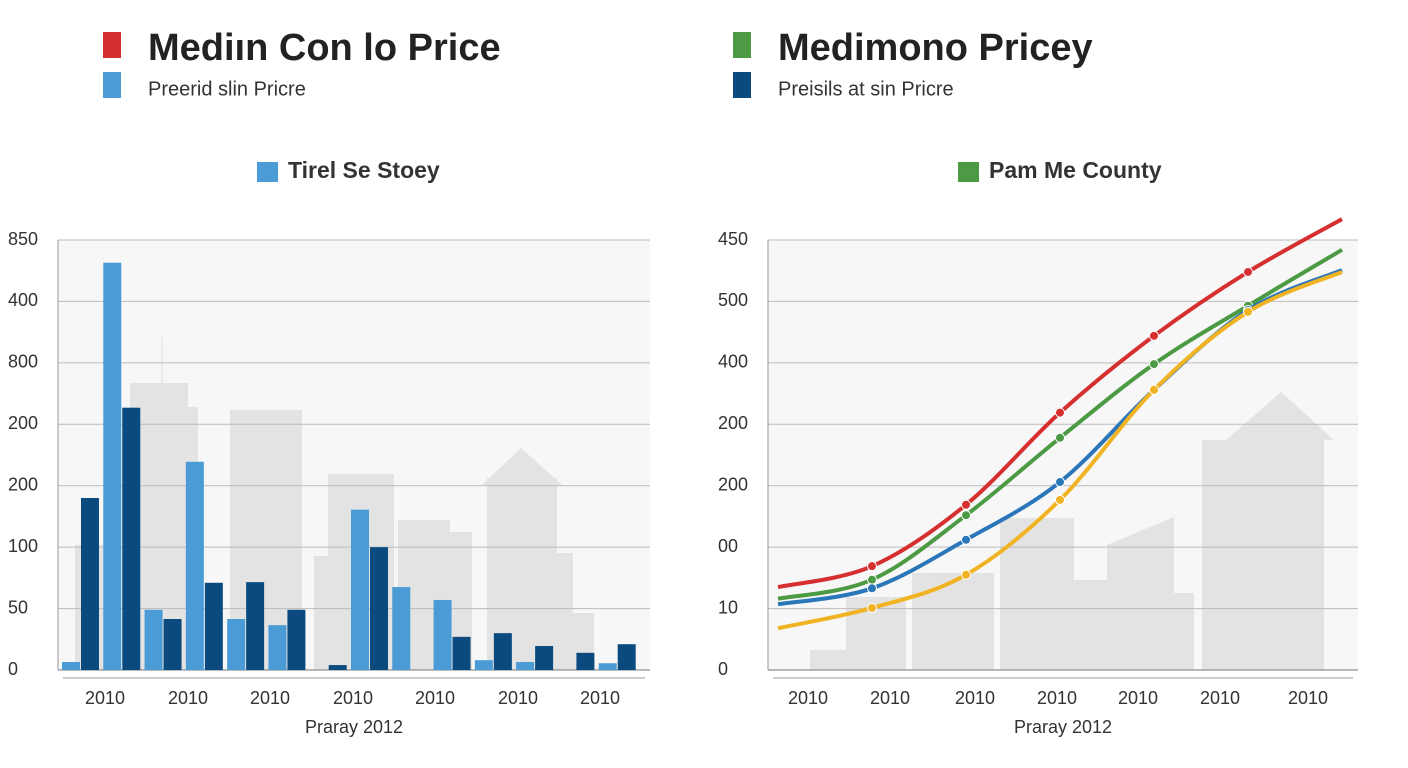  What do you see at coordinates (18, 607) in the screenshot?
I see `y-tick-label: 50` at bounding box center [18, 607].